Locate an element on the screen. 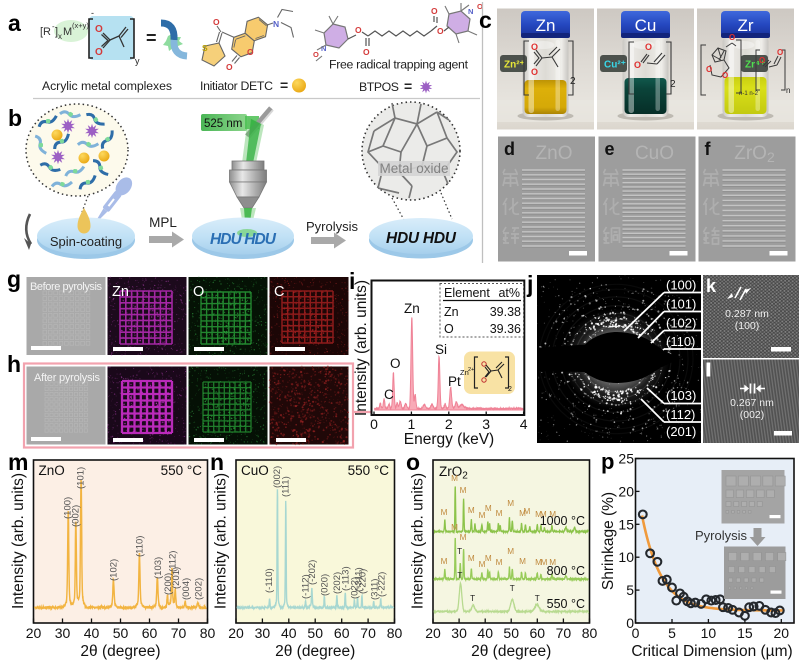  svg-text: (112) is located at coordinates (680, 414).